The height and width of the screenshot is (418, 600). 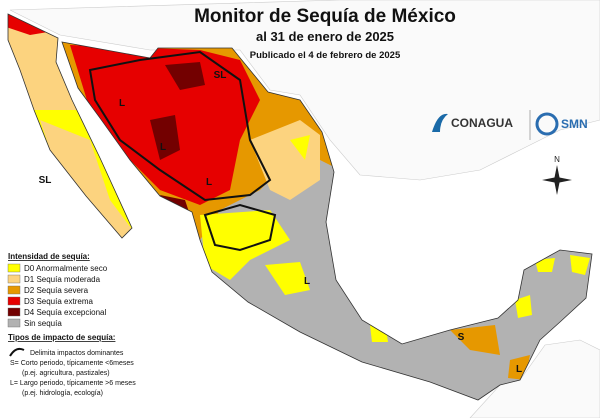 What do you see at coordinates (17, 352) in the screenshot?
I see `impact-line-icon` at bounding box center [17, 352].